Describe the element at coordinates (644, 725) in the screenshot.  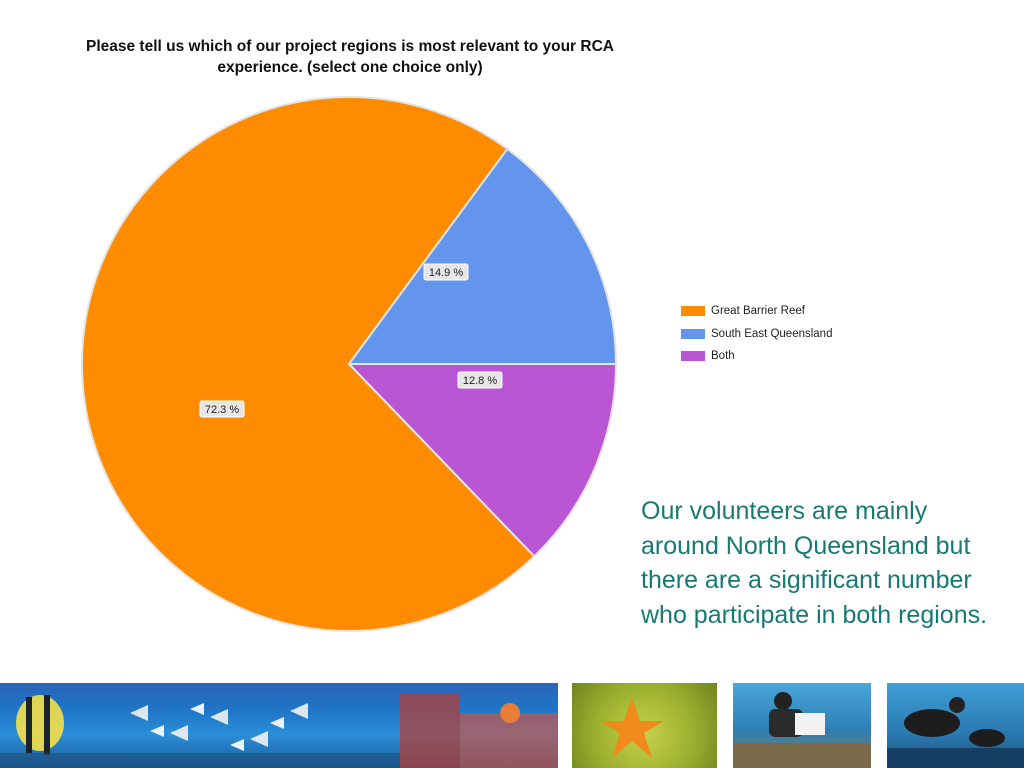
I see `starfish-photo` at that location.